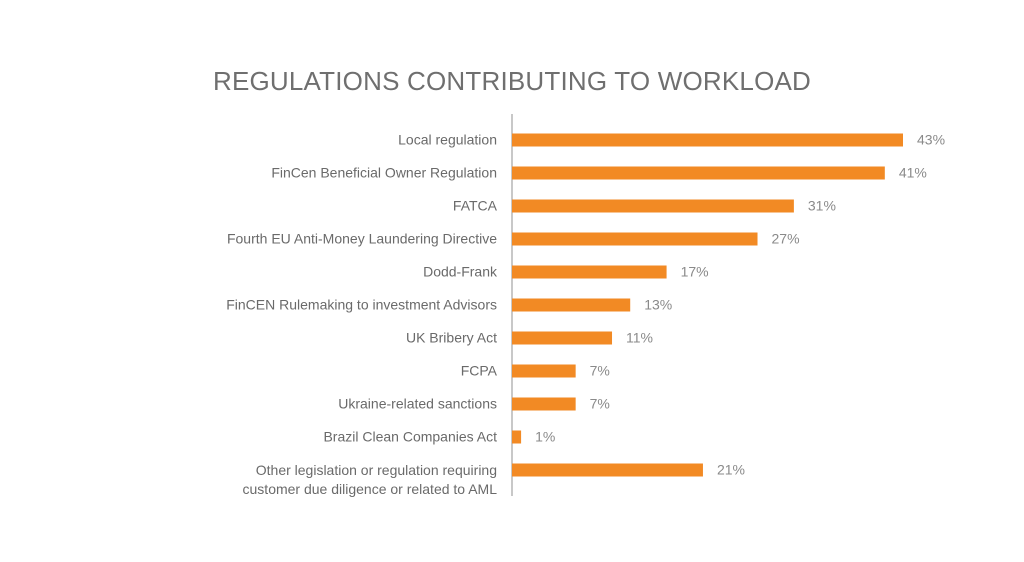  I want to click on category-label: Brazil Clean Companies Act, so click(410, 436).